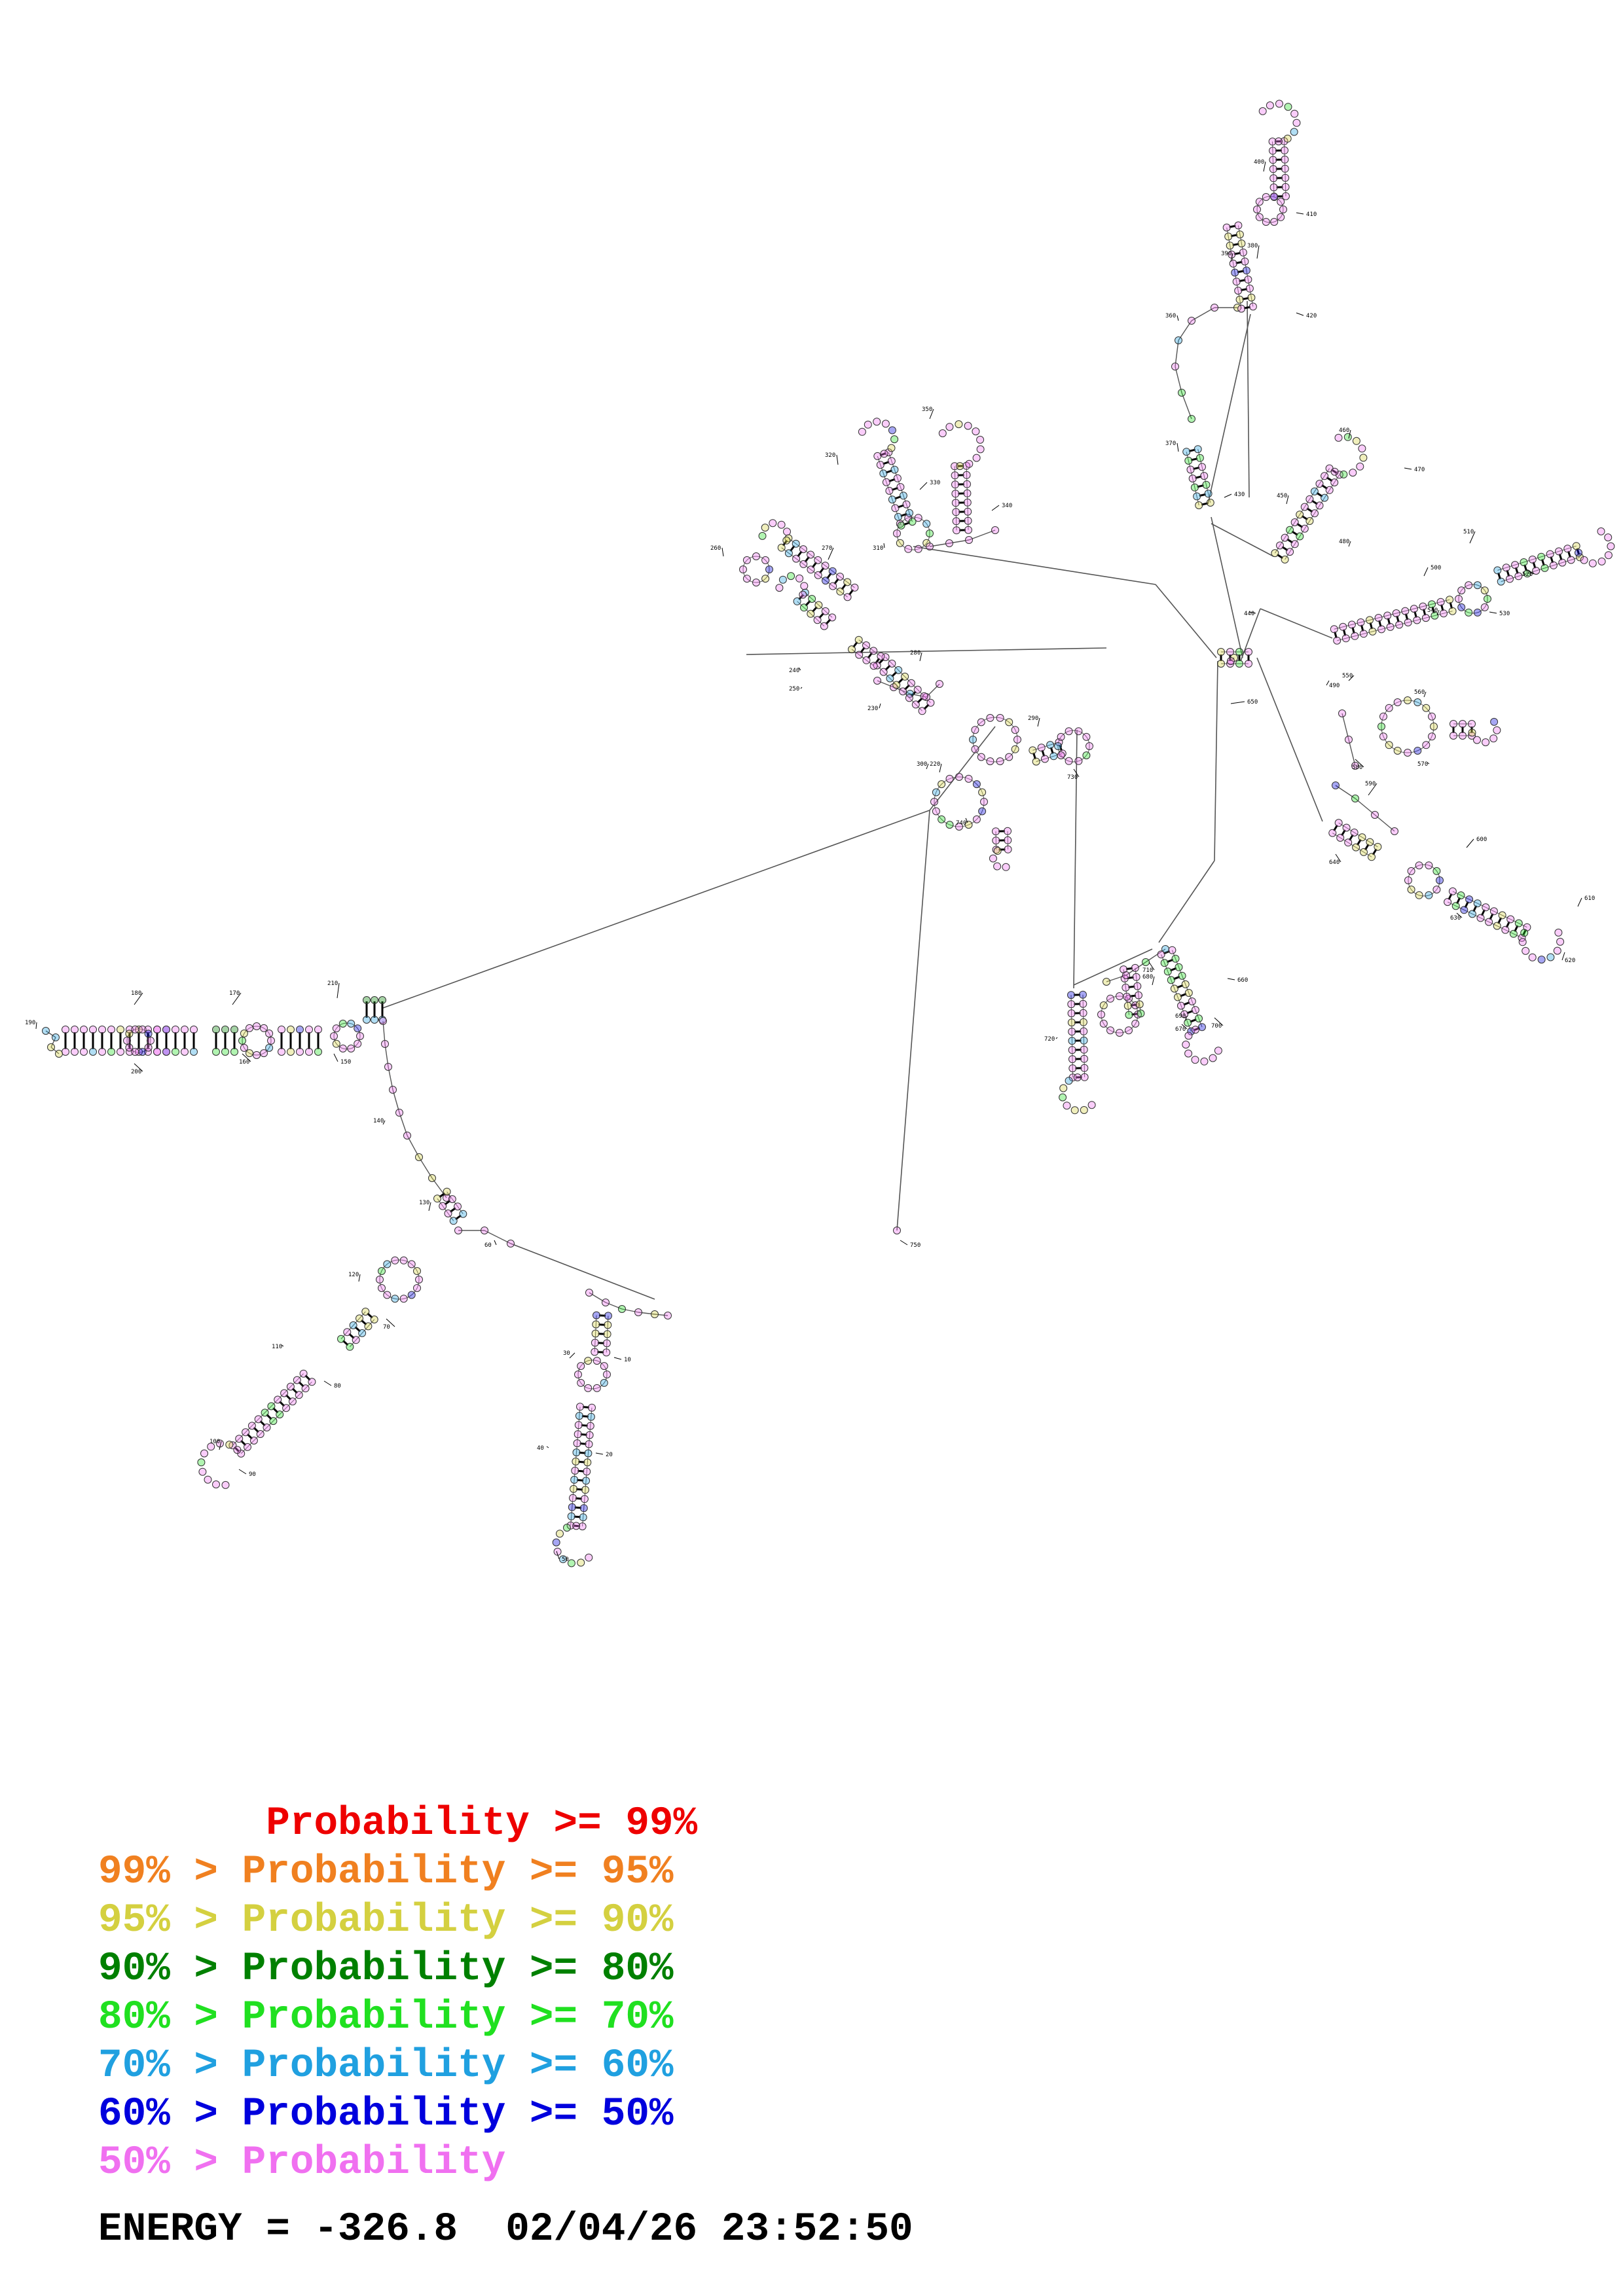  I want to click on position-label-30: 30, so click(566, 1353).